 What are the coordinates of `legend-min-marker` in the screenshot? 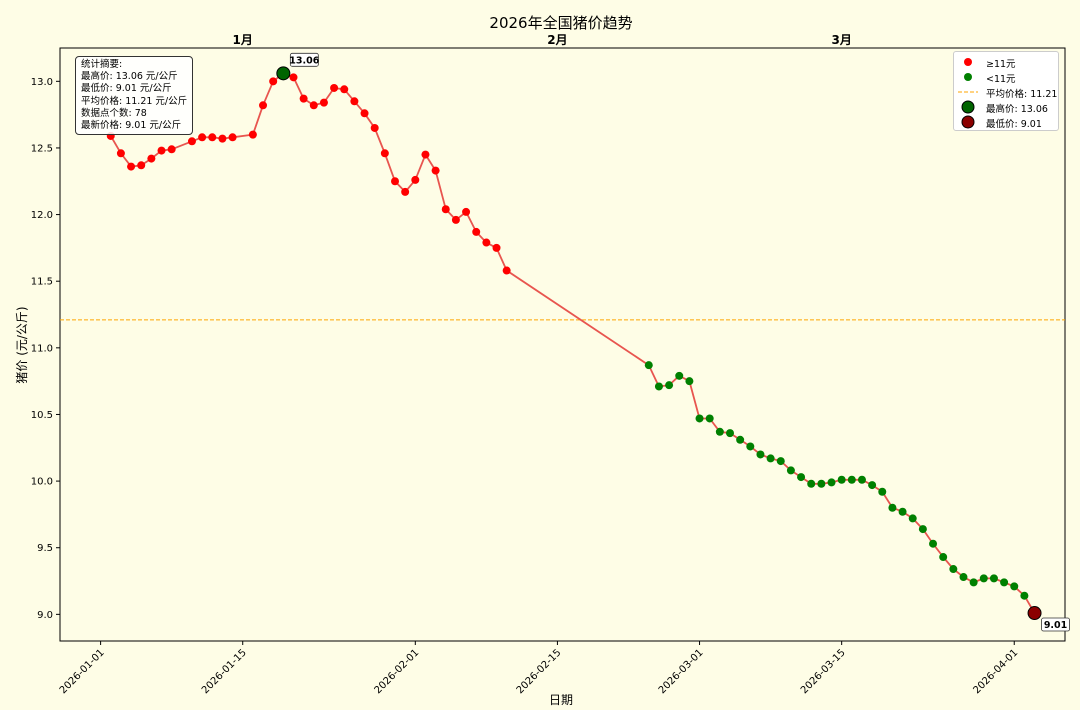 It's located at (967, 122).